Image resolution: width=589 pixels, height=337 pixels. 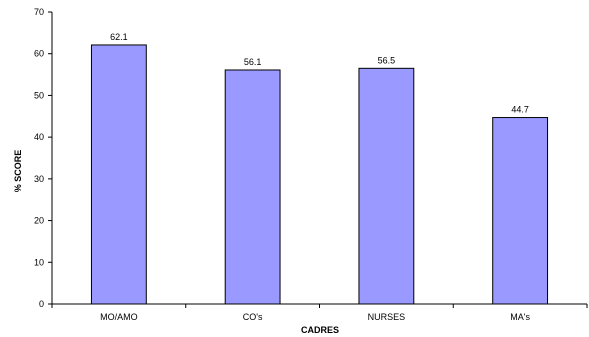 What do you see at coordinates (39, 179) in the screenshot?
I see `y-tick-label: 30` at bounding box center [39, 179].